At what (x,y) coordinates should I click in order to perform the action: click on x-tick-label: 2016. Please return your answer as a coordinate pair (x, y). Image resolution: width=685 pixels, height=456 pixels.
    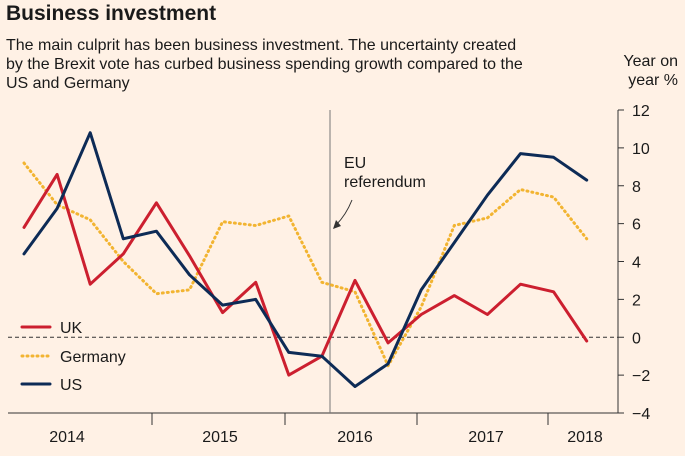
    Looking at the image, I should click on (355, 437).